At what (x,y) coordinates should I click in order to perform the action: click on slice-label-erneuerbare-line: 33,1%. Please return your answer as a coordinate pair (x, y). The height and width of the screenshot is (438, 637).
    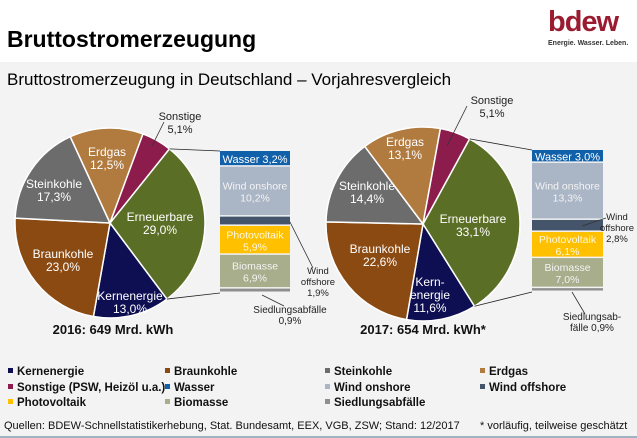
    Looking at the image, I should click on (473, 232).